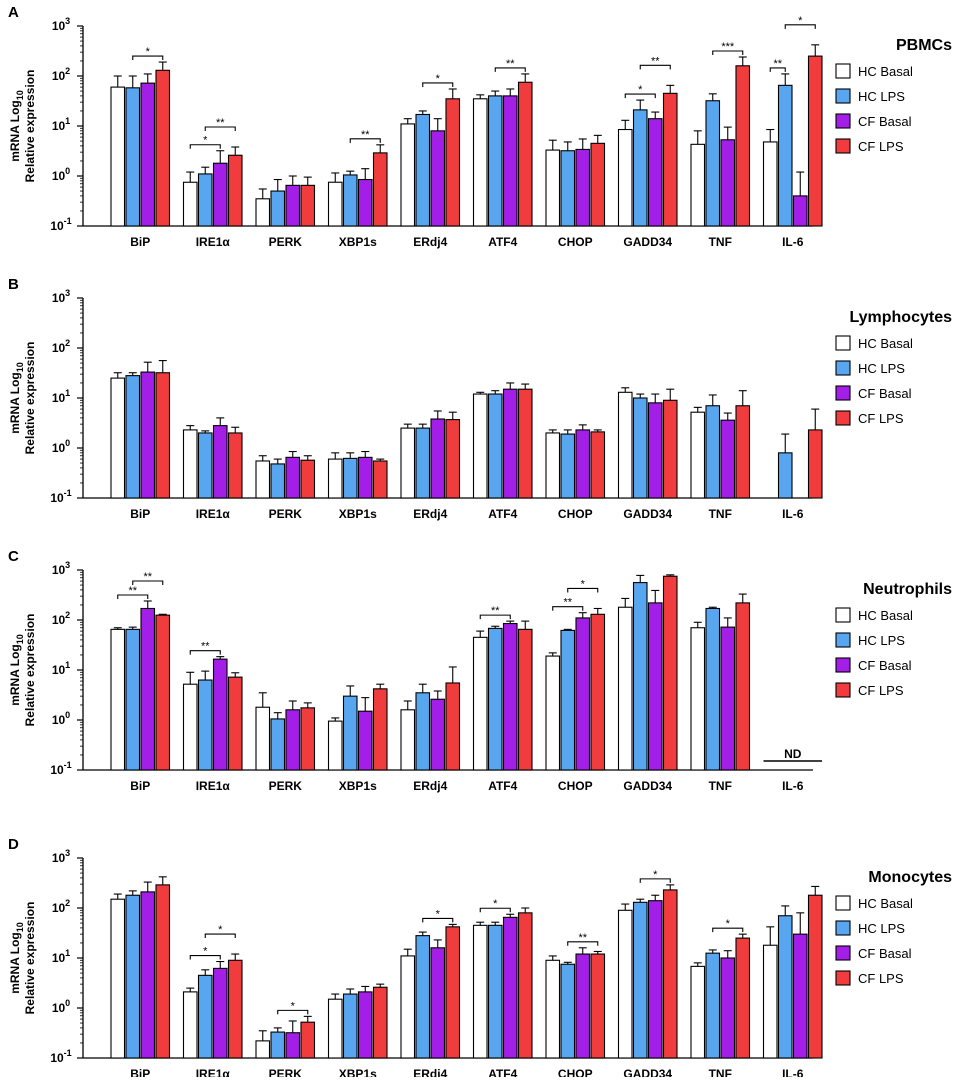 The width and height of the screenshot is (957, 1082). I want to click on x-category-label: IL-6, so click(793, 786).